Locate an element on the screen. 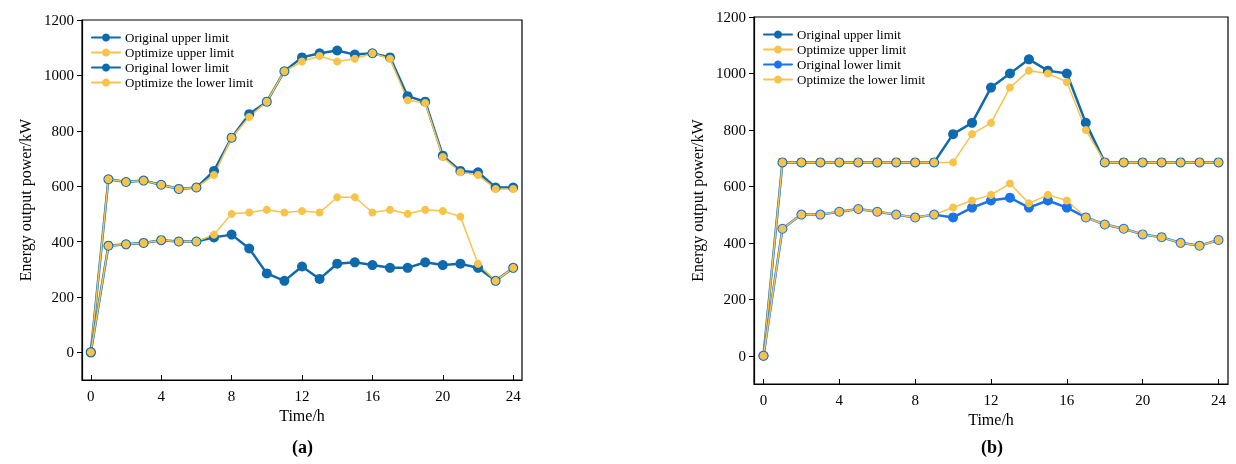 The width and height of the screenshot is (1236, 464). text: (a) is located at coordinates (302, 447).